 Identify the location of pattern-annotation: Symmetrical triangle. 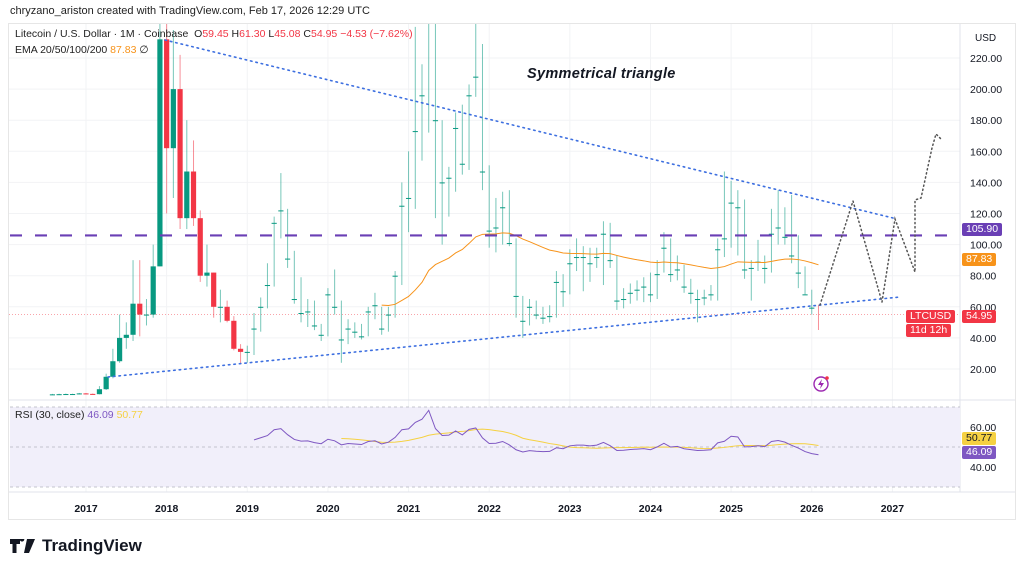
(601, 74).